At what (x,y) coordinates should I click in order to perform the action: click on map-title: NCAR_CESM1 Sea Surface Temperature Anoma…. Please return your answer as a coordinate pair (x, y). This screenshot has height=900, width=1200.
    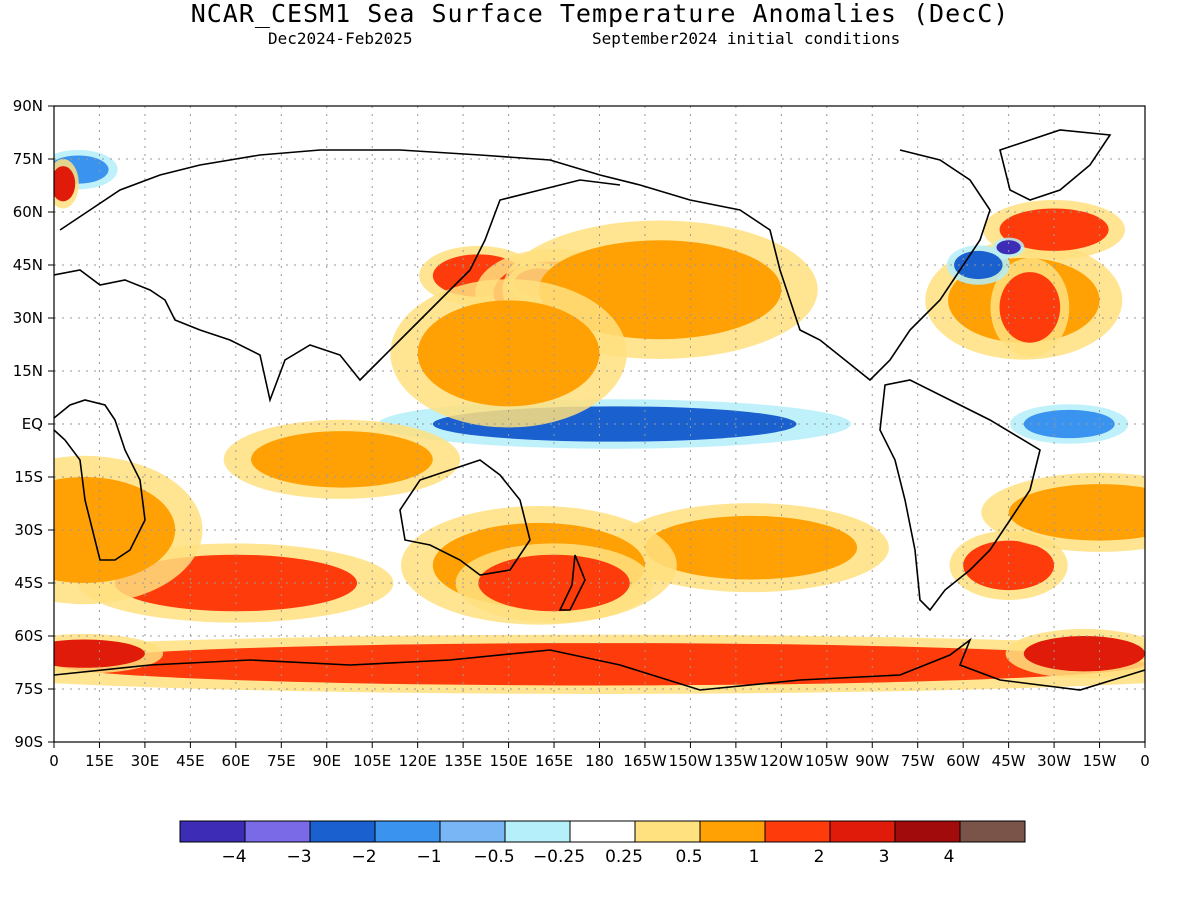
    Looking at the image, I should click on (600, 14).